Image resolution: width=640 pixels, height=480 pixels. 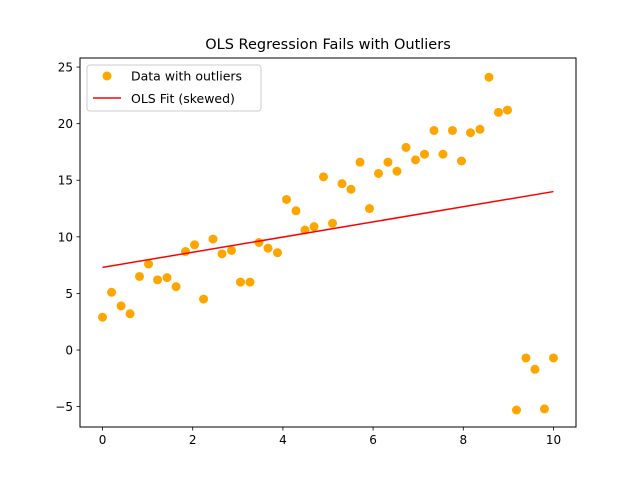 I want to click on ols-fit-line, so click(x=328, y=229).